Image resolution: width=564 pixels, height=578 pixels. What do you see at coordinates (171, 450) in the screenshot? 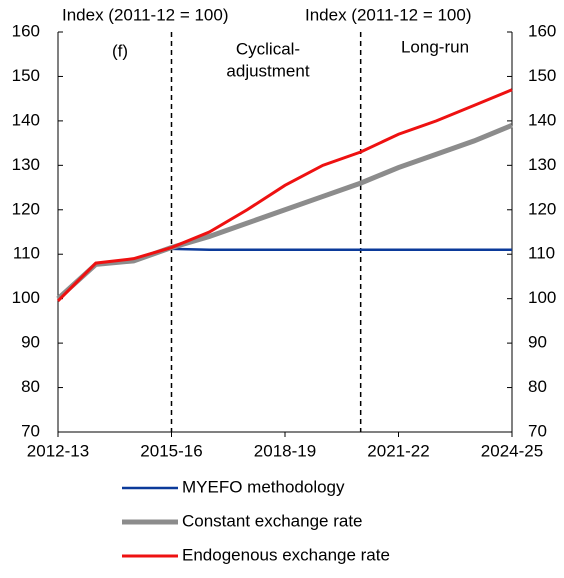
I see `x-tick-label: 2015-16` at bounding box center [171, 450].